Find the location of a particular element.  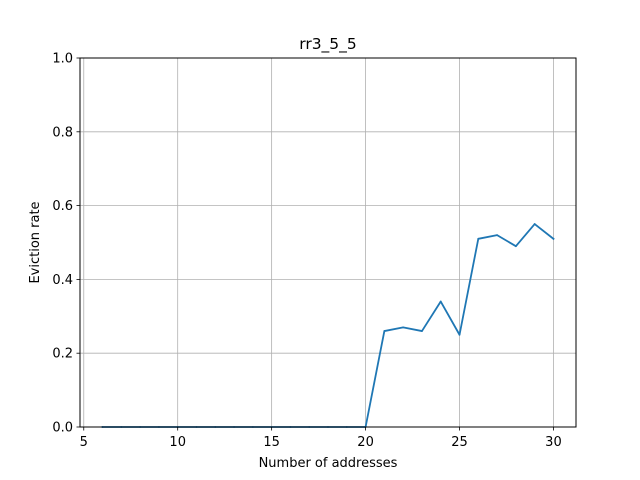

x-axis-ticks: 5 10 15 20 25 30 is located at coordinates (321, 438).